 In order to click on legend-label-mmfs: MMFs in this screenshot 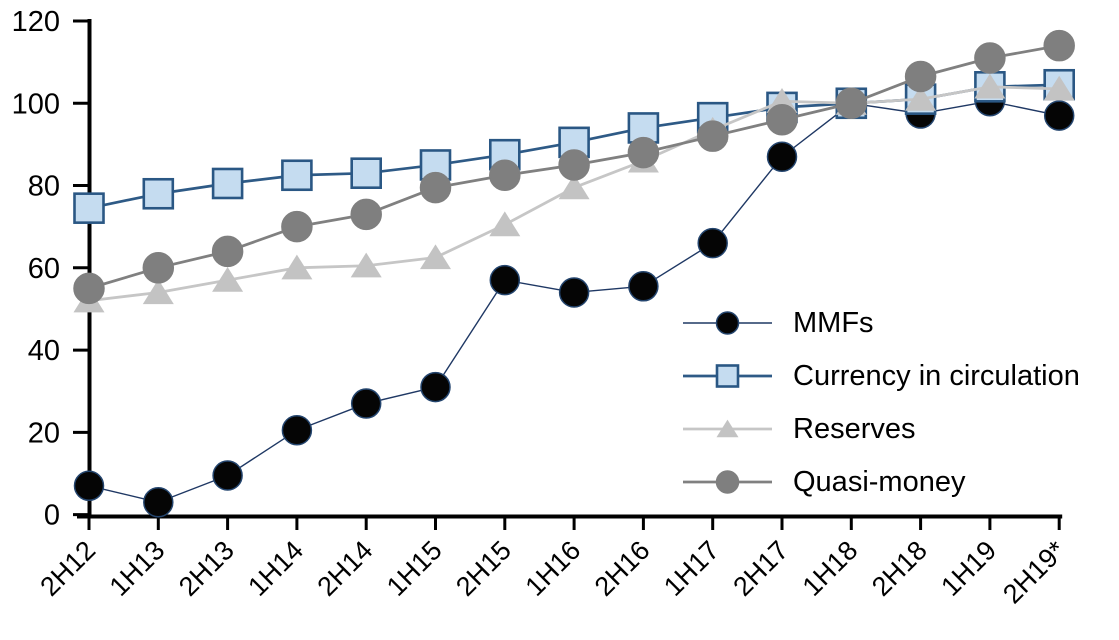, I will do `click(833, 322)`.